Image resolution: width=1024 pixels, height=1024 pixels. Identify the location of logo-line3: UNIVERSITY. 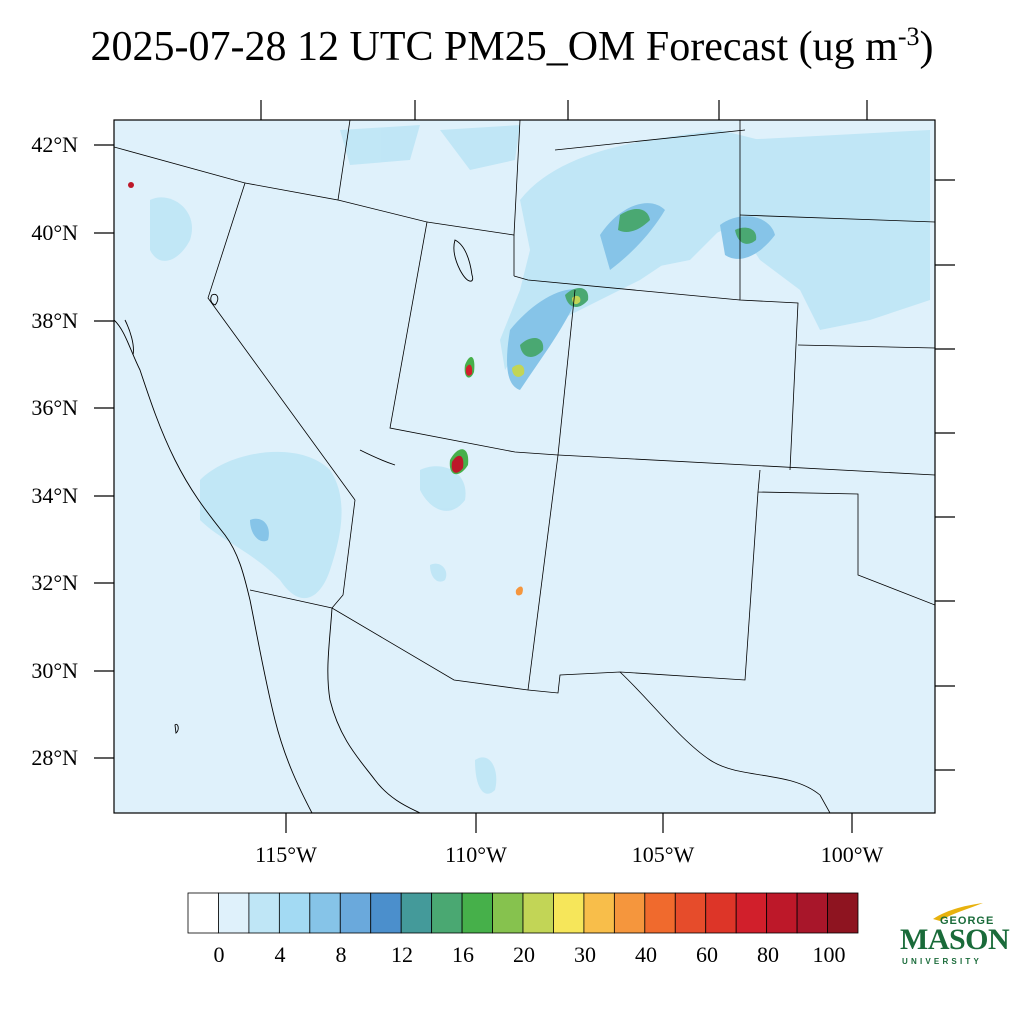
(942, 961).